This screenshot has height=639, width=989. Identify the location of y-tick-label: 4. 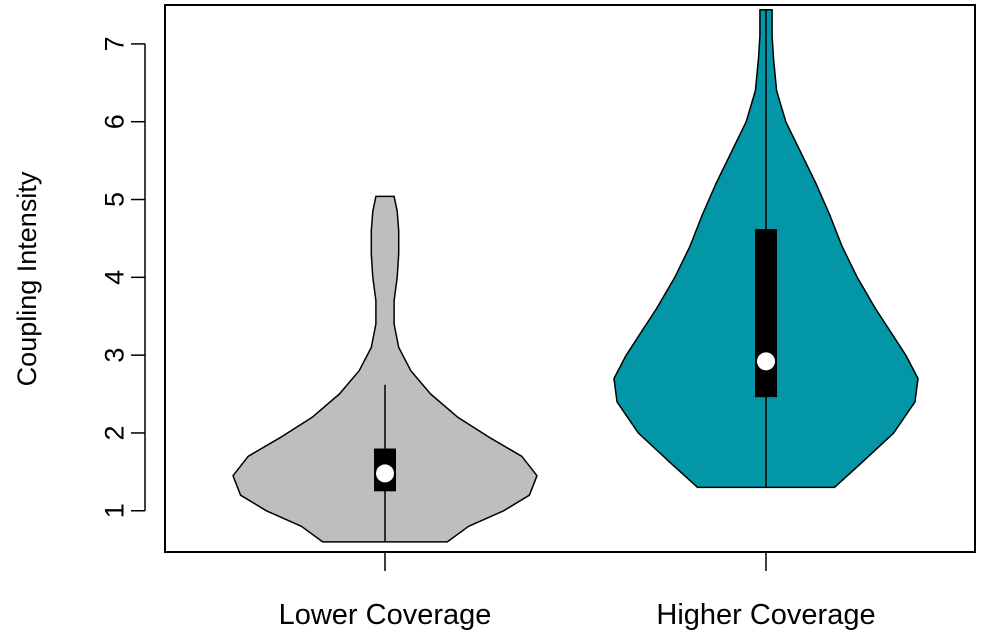
(114, 277).